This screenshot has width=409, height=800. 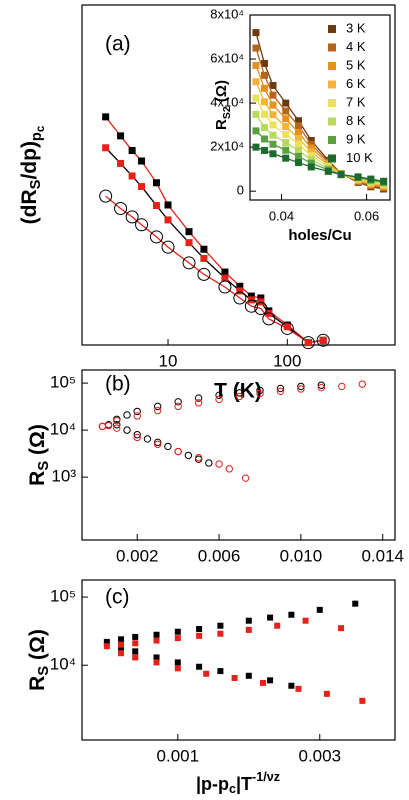 I want to click on label-part: /dp), so click(x=29, y=160).